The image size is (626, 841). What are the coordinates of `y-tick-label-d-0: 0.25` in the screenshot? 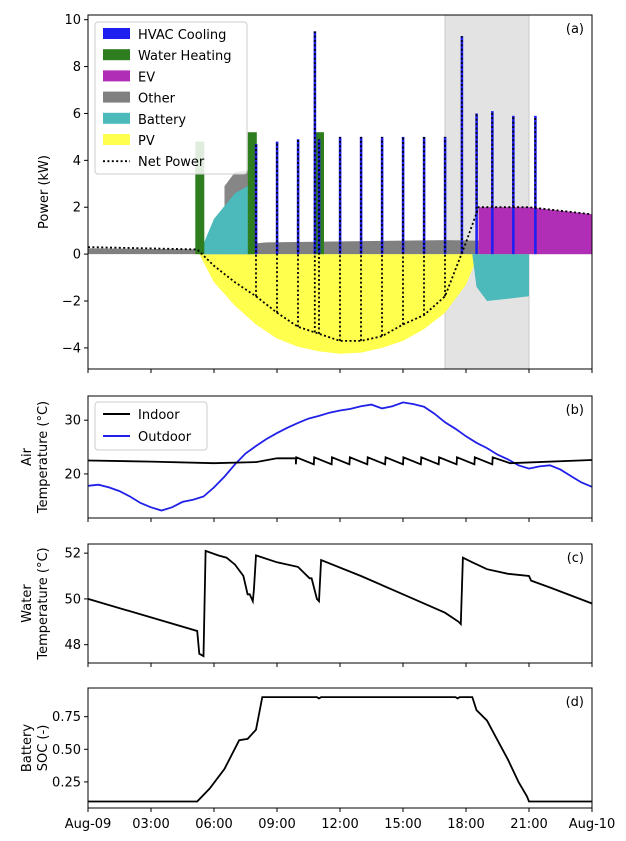 It's located at (66, 782).